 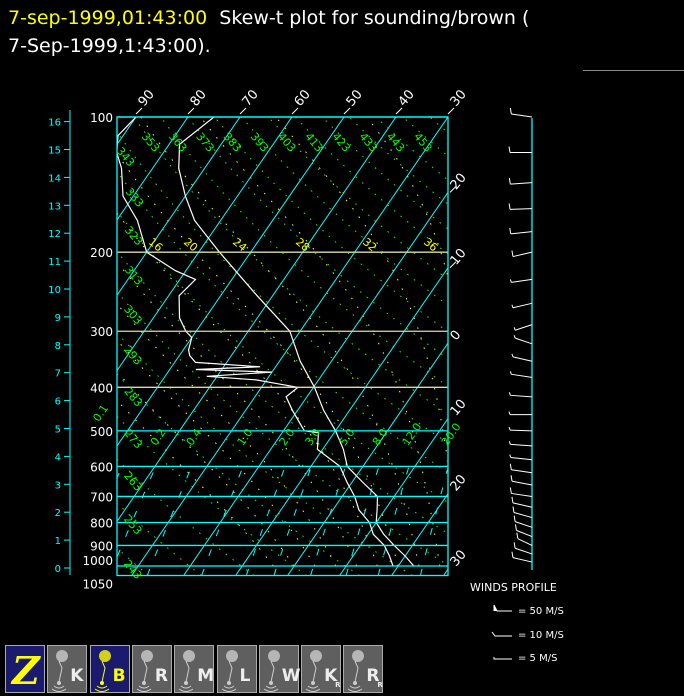 What do you see at coordinates (368, 18) in the screenshot?
I see `title-text: Skew-t plot for sounding/brown (` at bounding box center [368, 18].